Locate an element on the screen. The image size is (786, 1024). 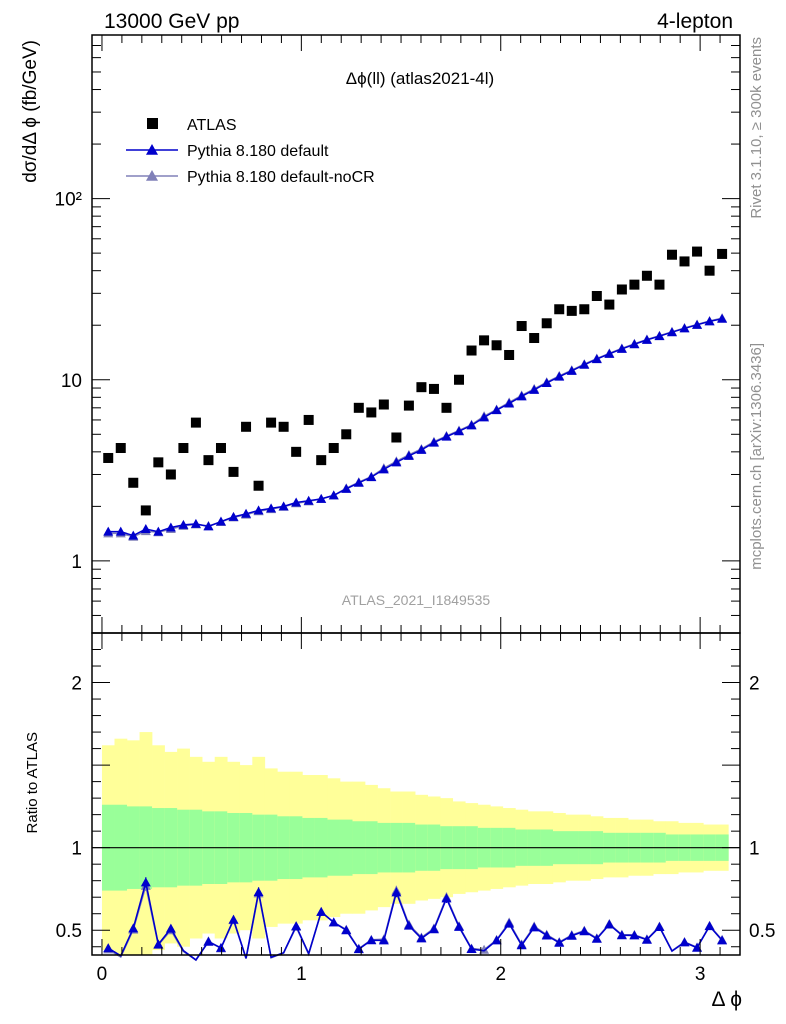
x-axis-label: Δ ϕ is located at coordinates (727, 999).